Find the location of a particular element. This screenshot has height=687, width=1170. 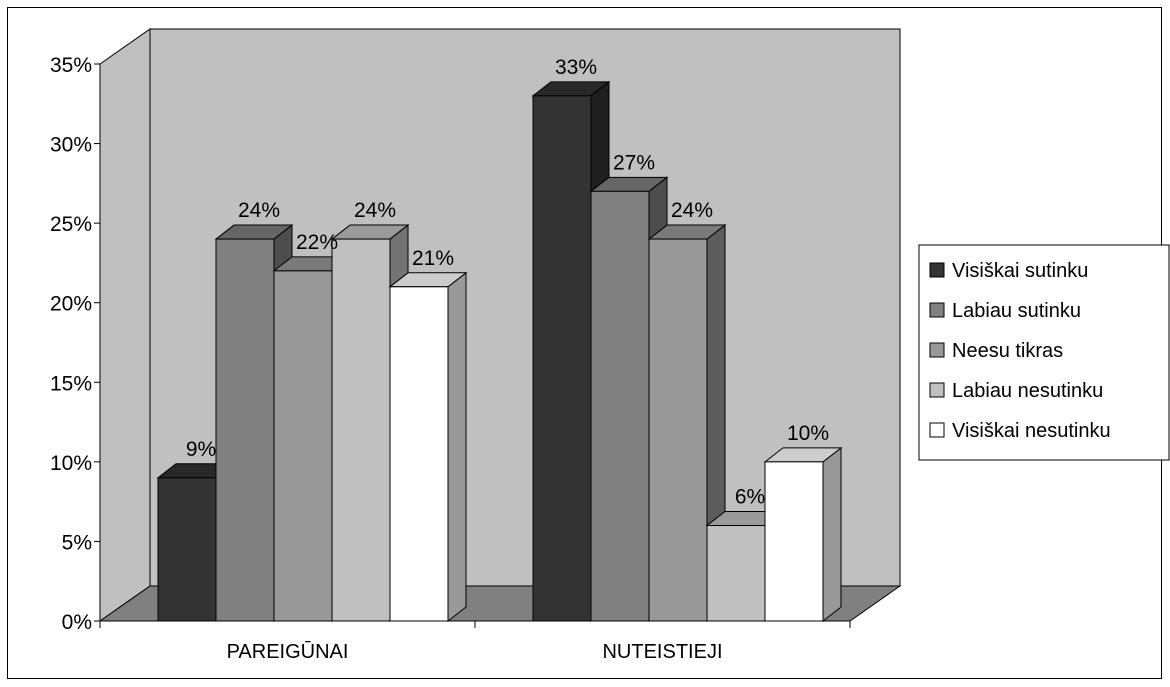

legend-item: Visiškai sutinku is located at coordinates (1008, 271).